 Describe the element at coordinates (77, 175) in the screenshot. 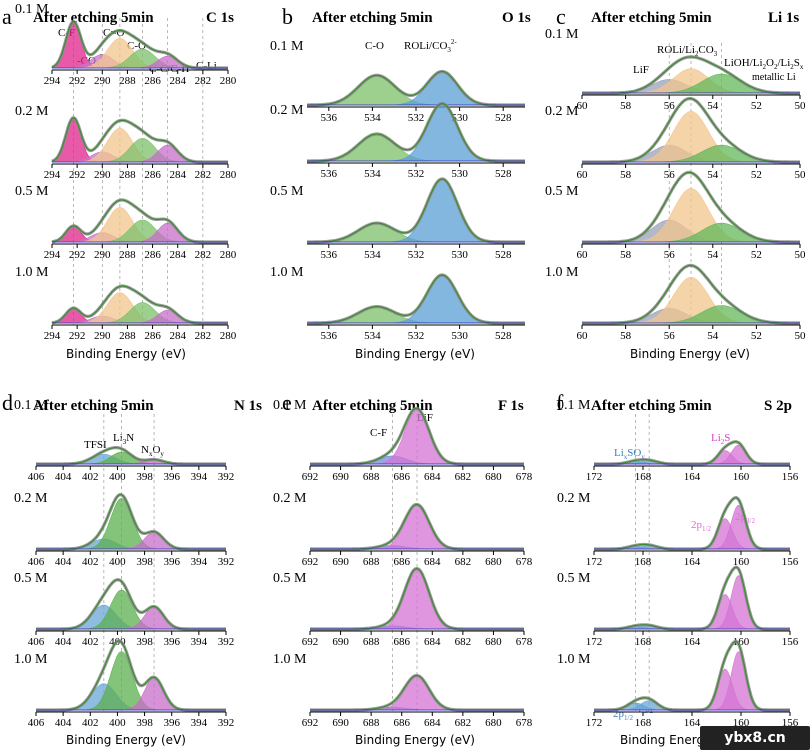

I see `tick-label-a-1-1: 292` at that location.